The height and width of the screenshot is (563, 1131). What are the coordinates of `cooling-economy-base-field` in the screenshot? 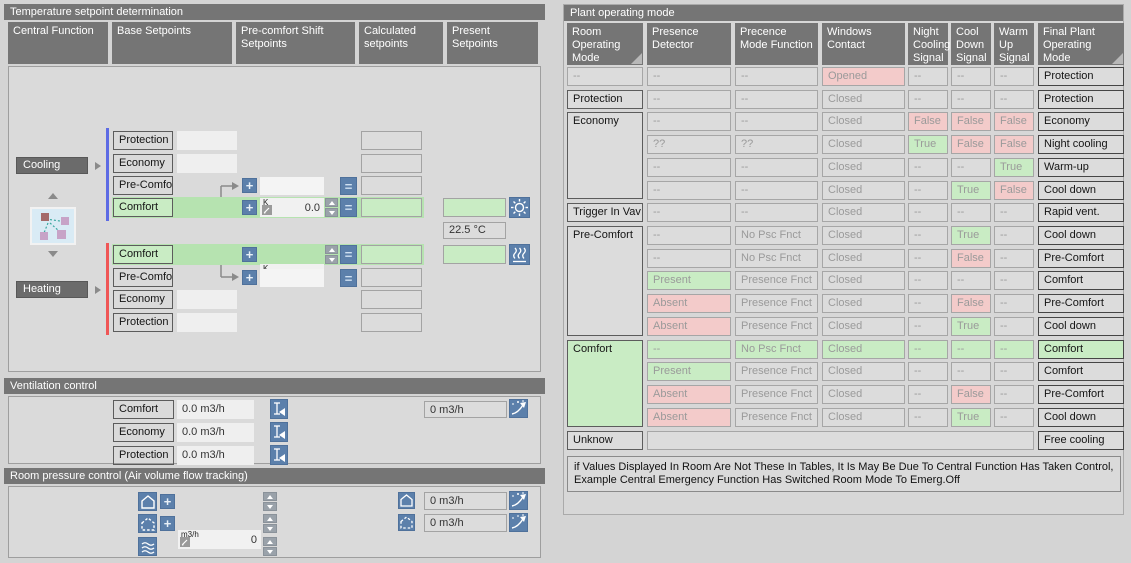 It's located at (207, 163).